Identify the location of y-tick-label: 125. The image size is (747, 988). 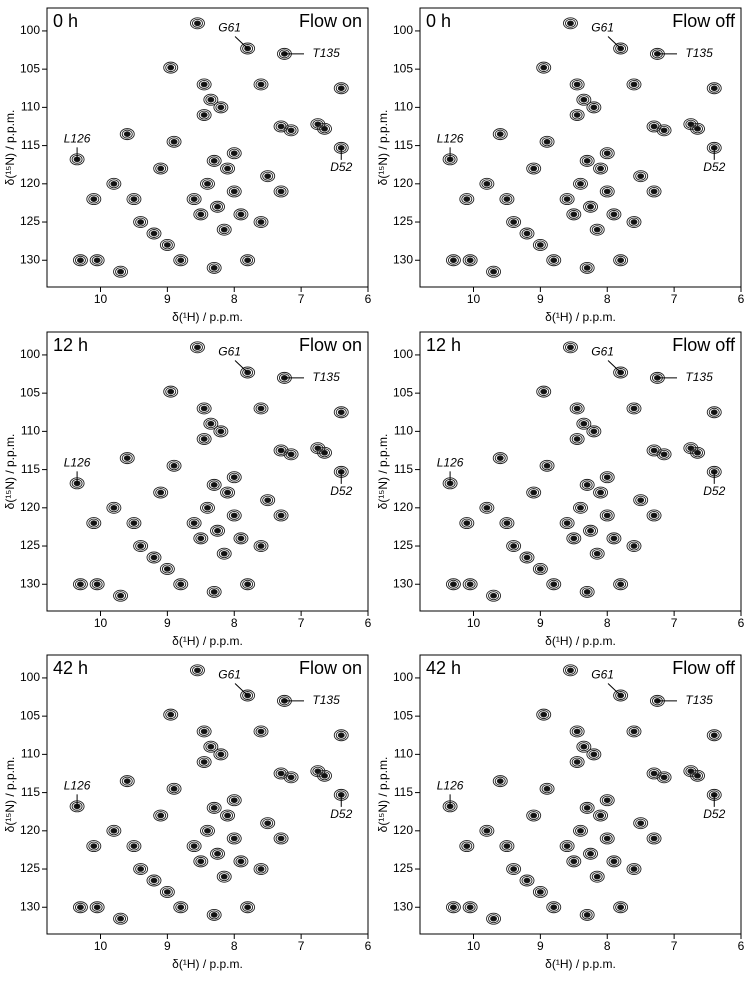
(403, 868).